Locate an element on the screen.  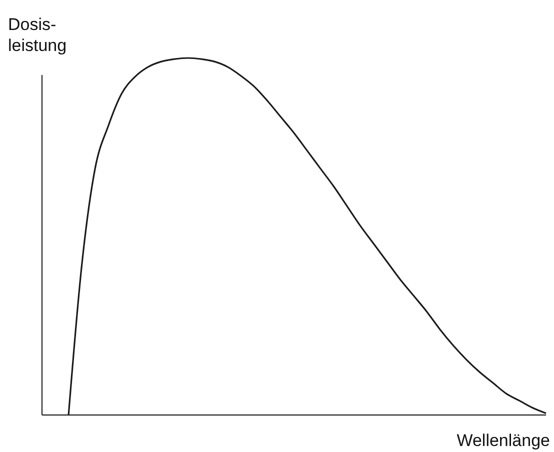
y-axis-title: Dosis- leistung is located at coordinates (37, 35).